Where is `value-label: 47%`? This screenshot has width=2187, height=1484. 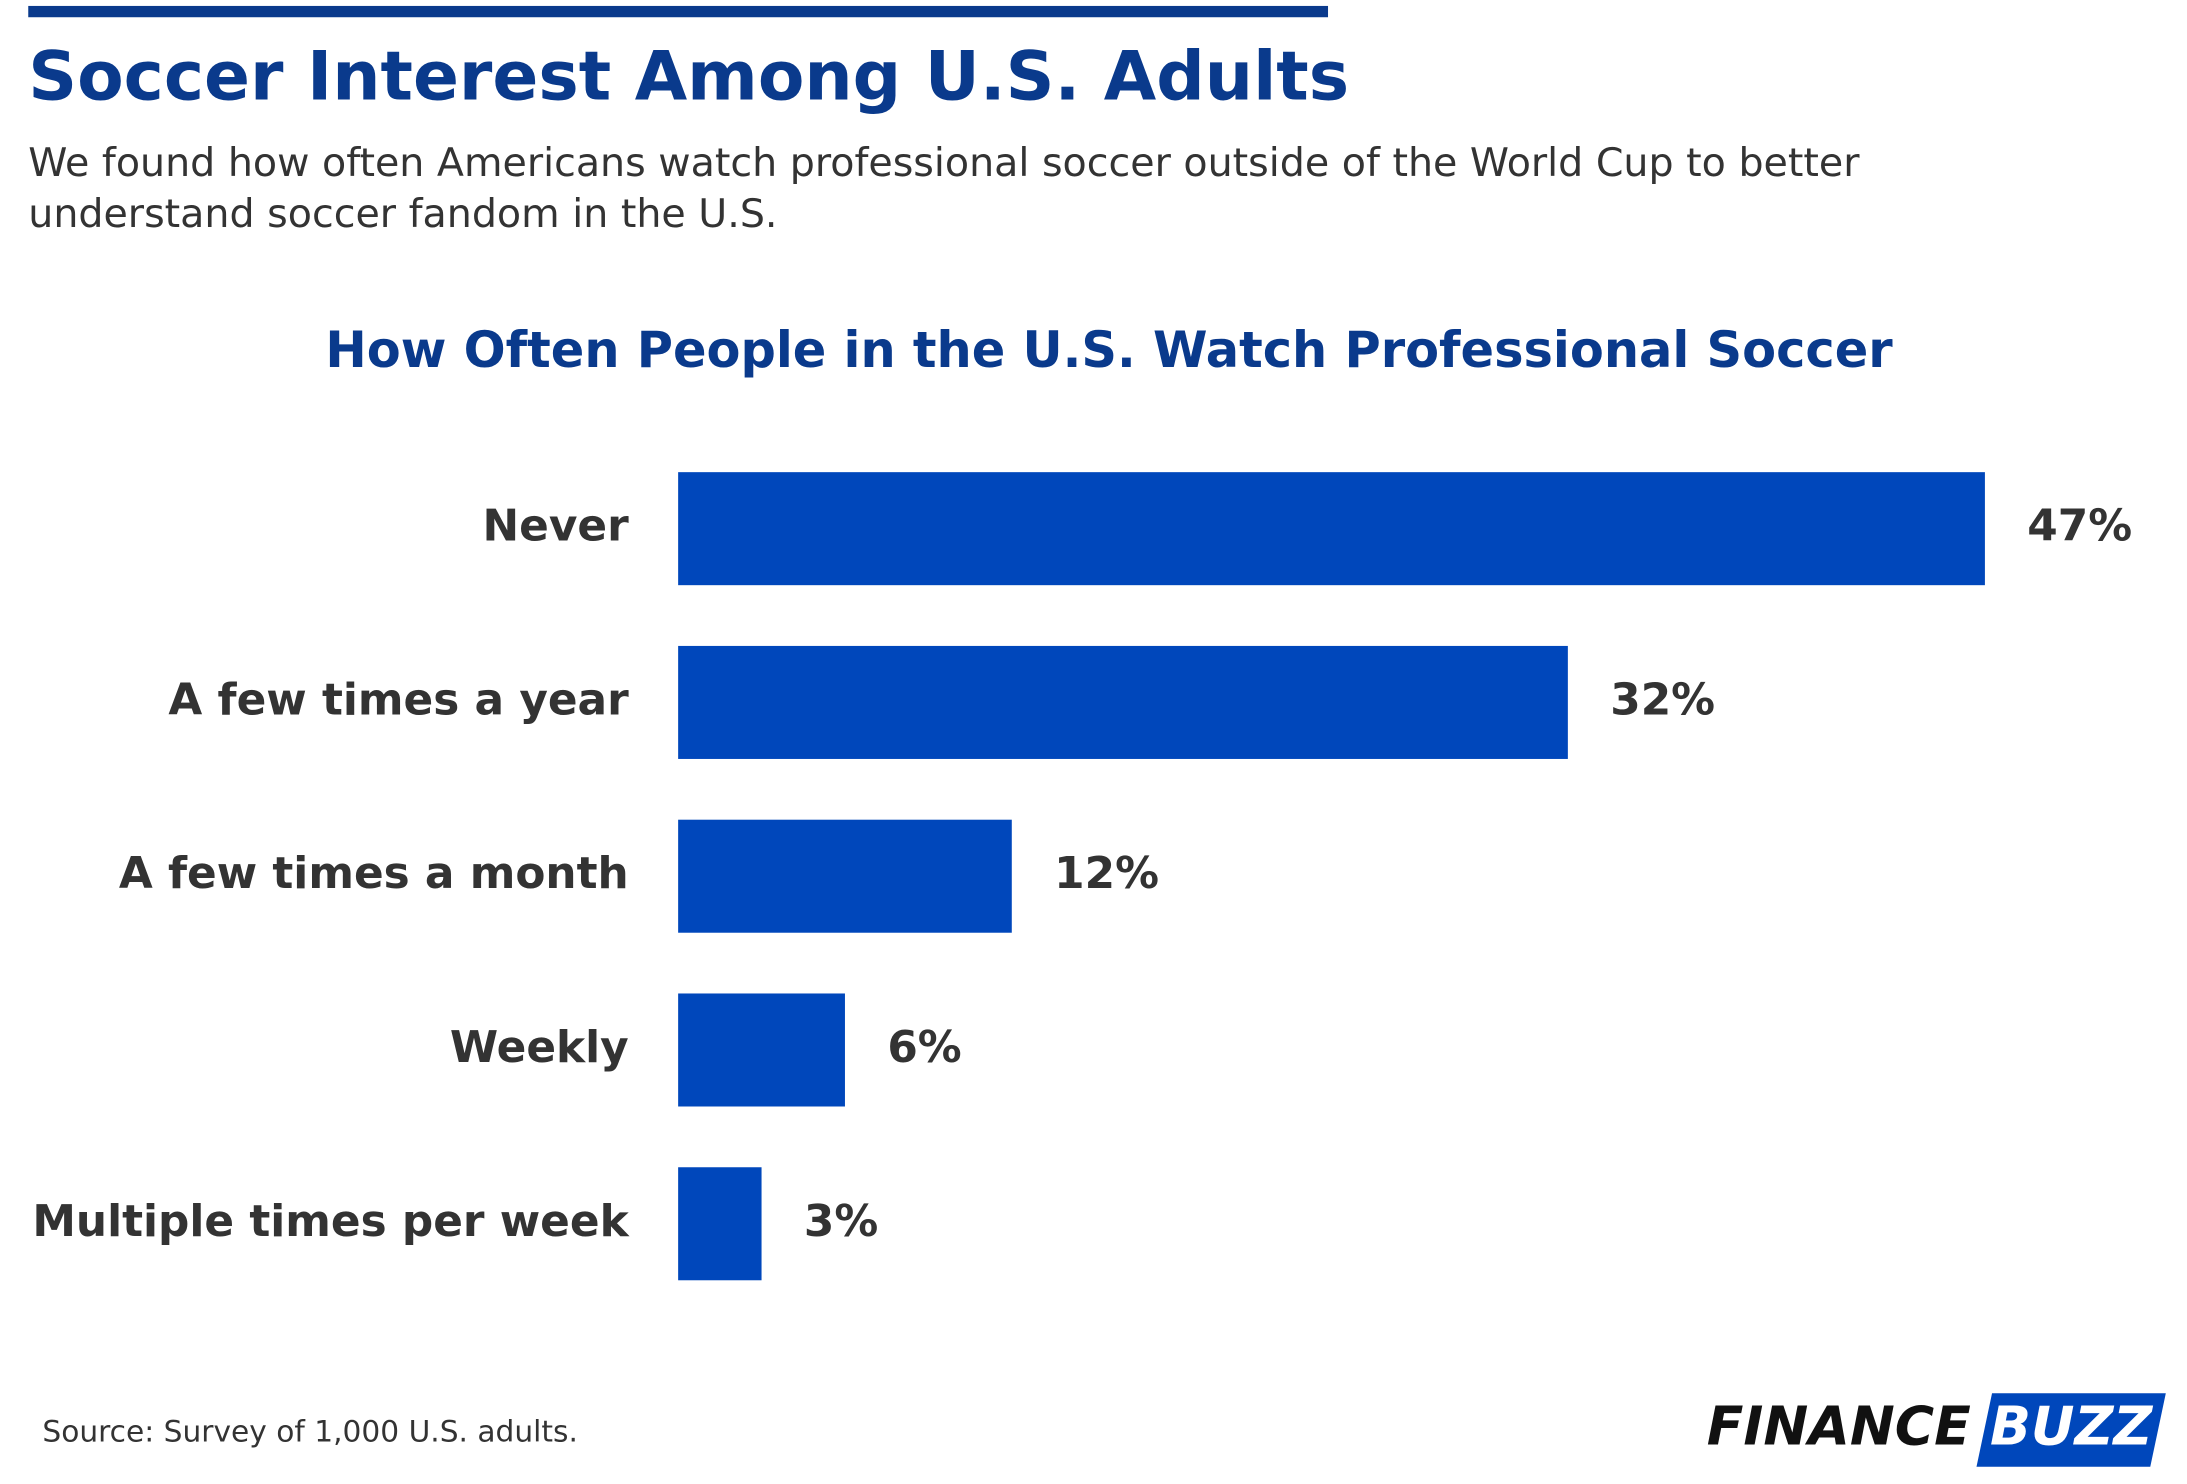 value-label: 47% is located at coordinates (2079, 526).